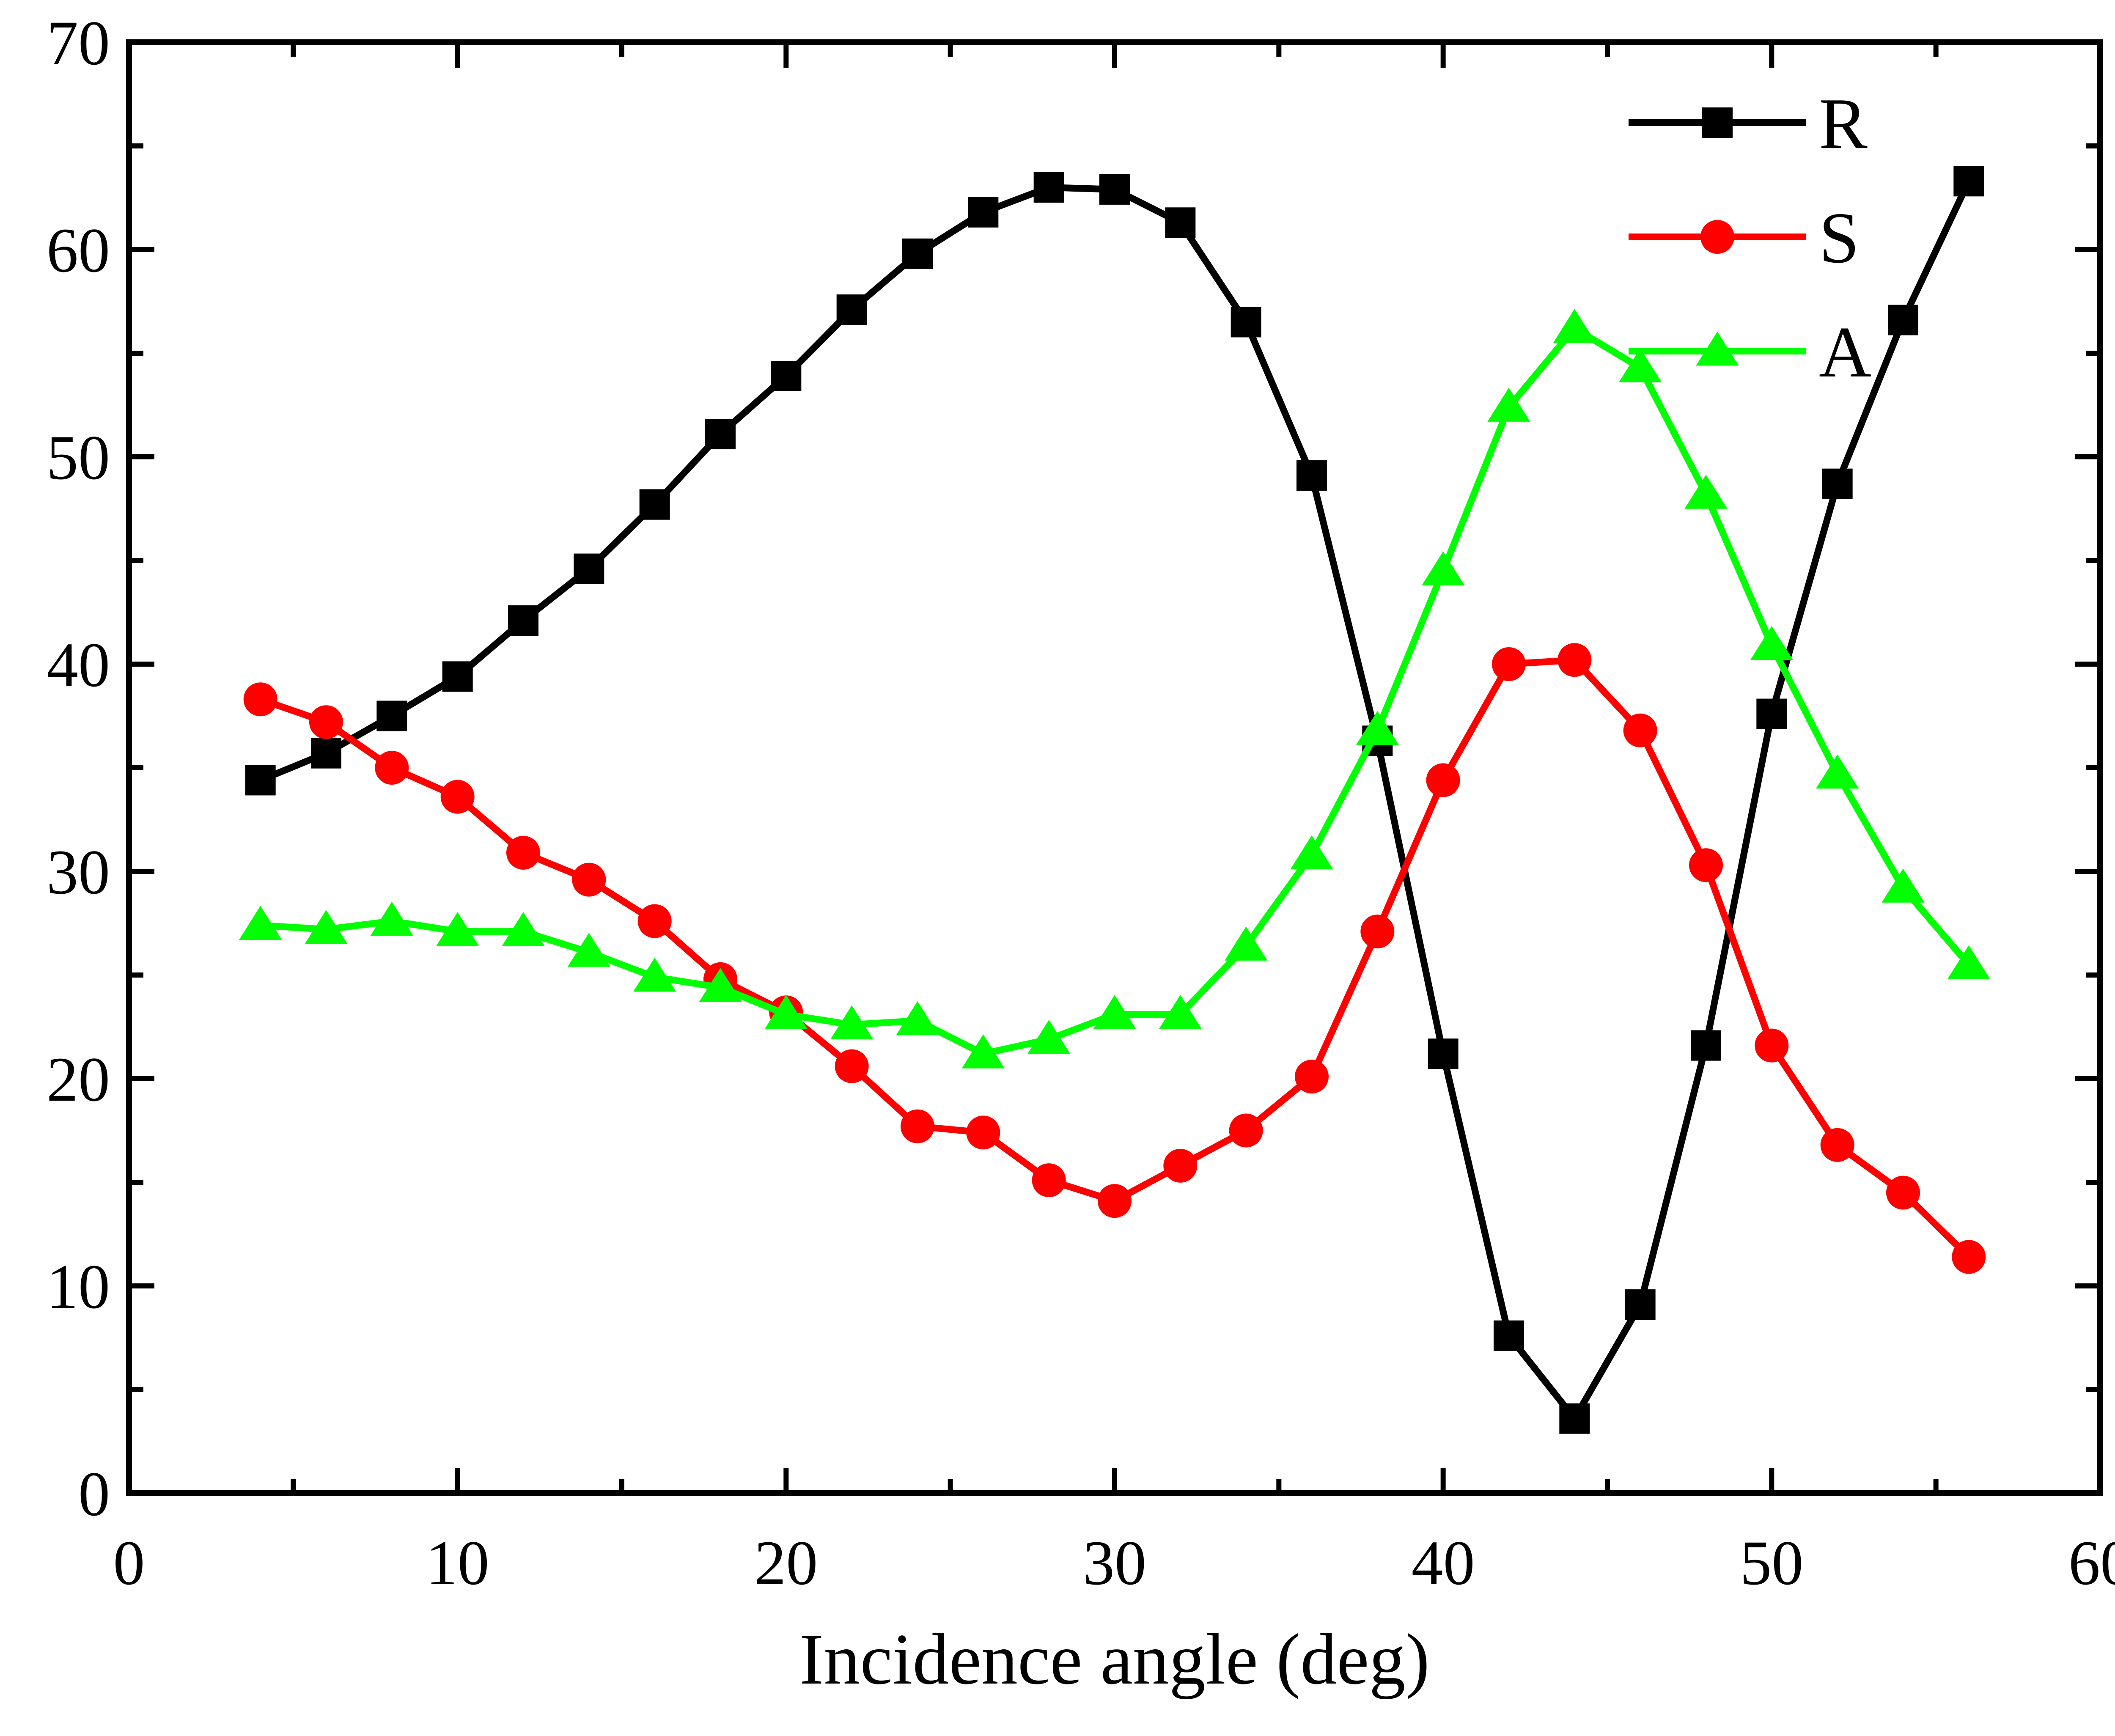 This screenshot has width=2115, height=1736. I want to click on legend: RSA, so click(1750, 238).